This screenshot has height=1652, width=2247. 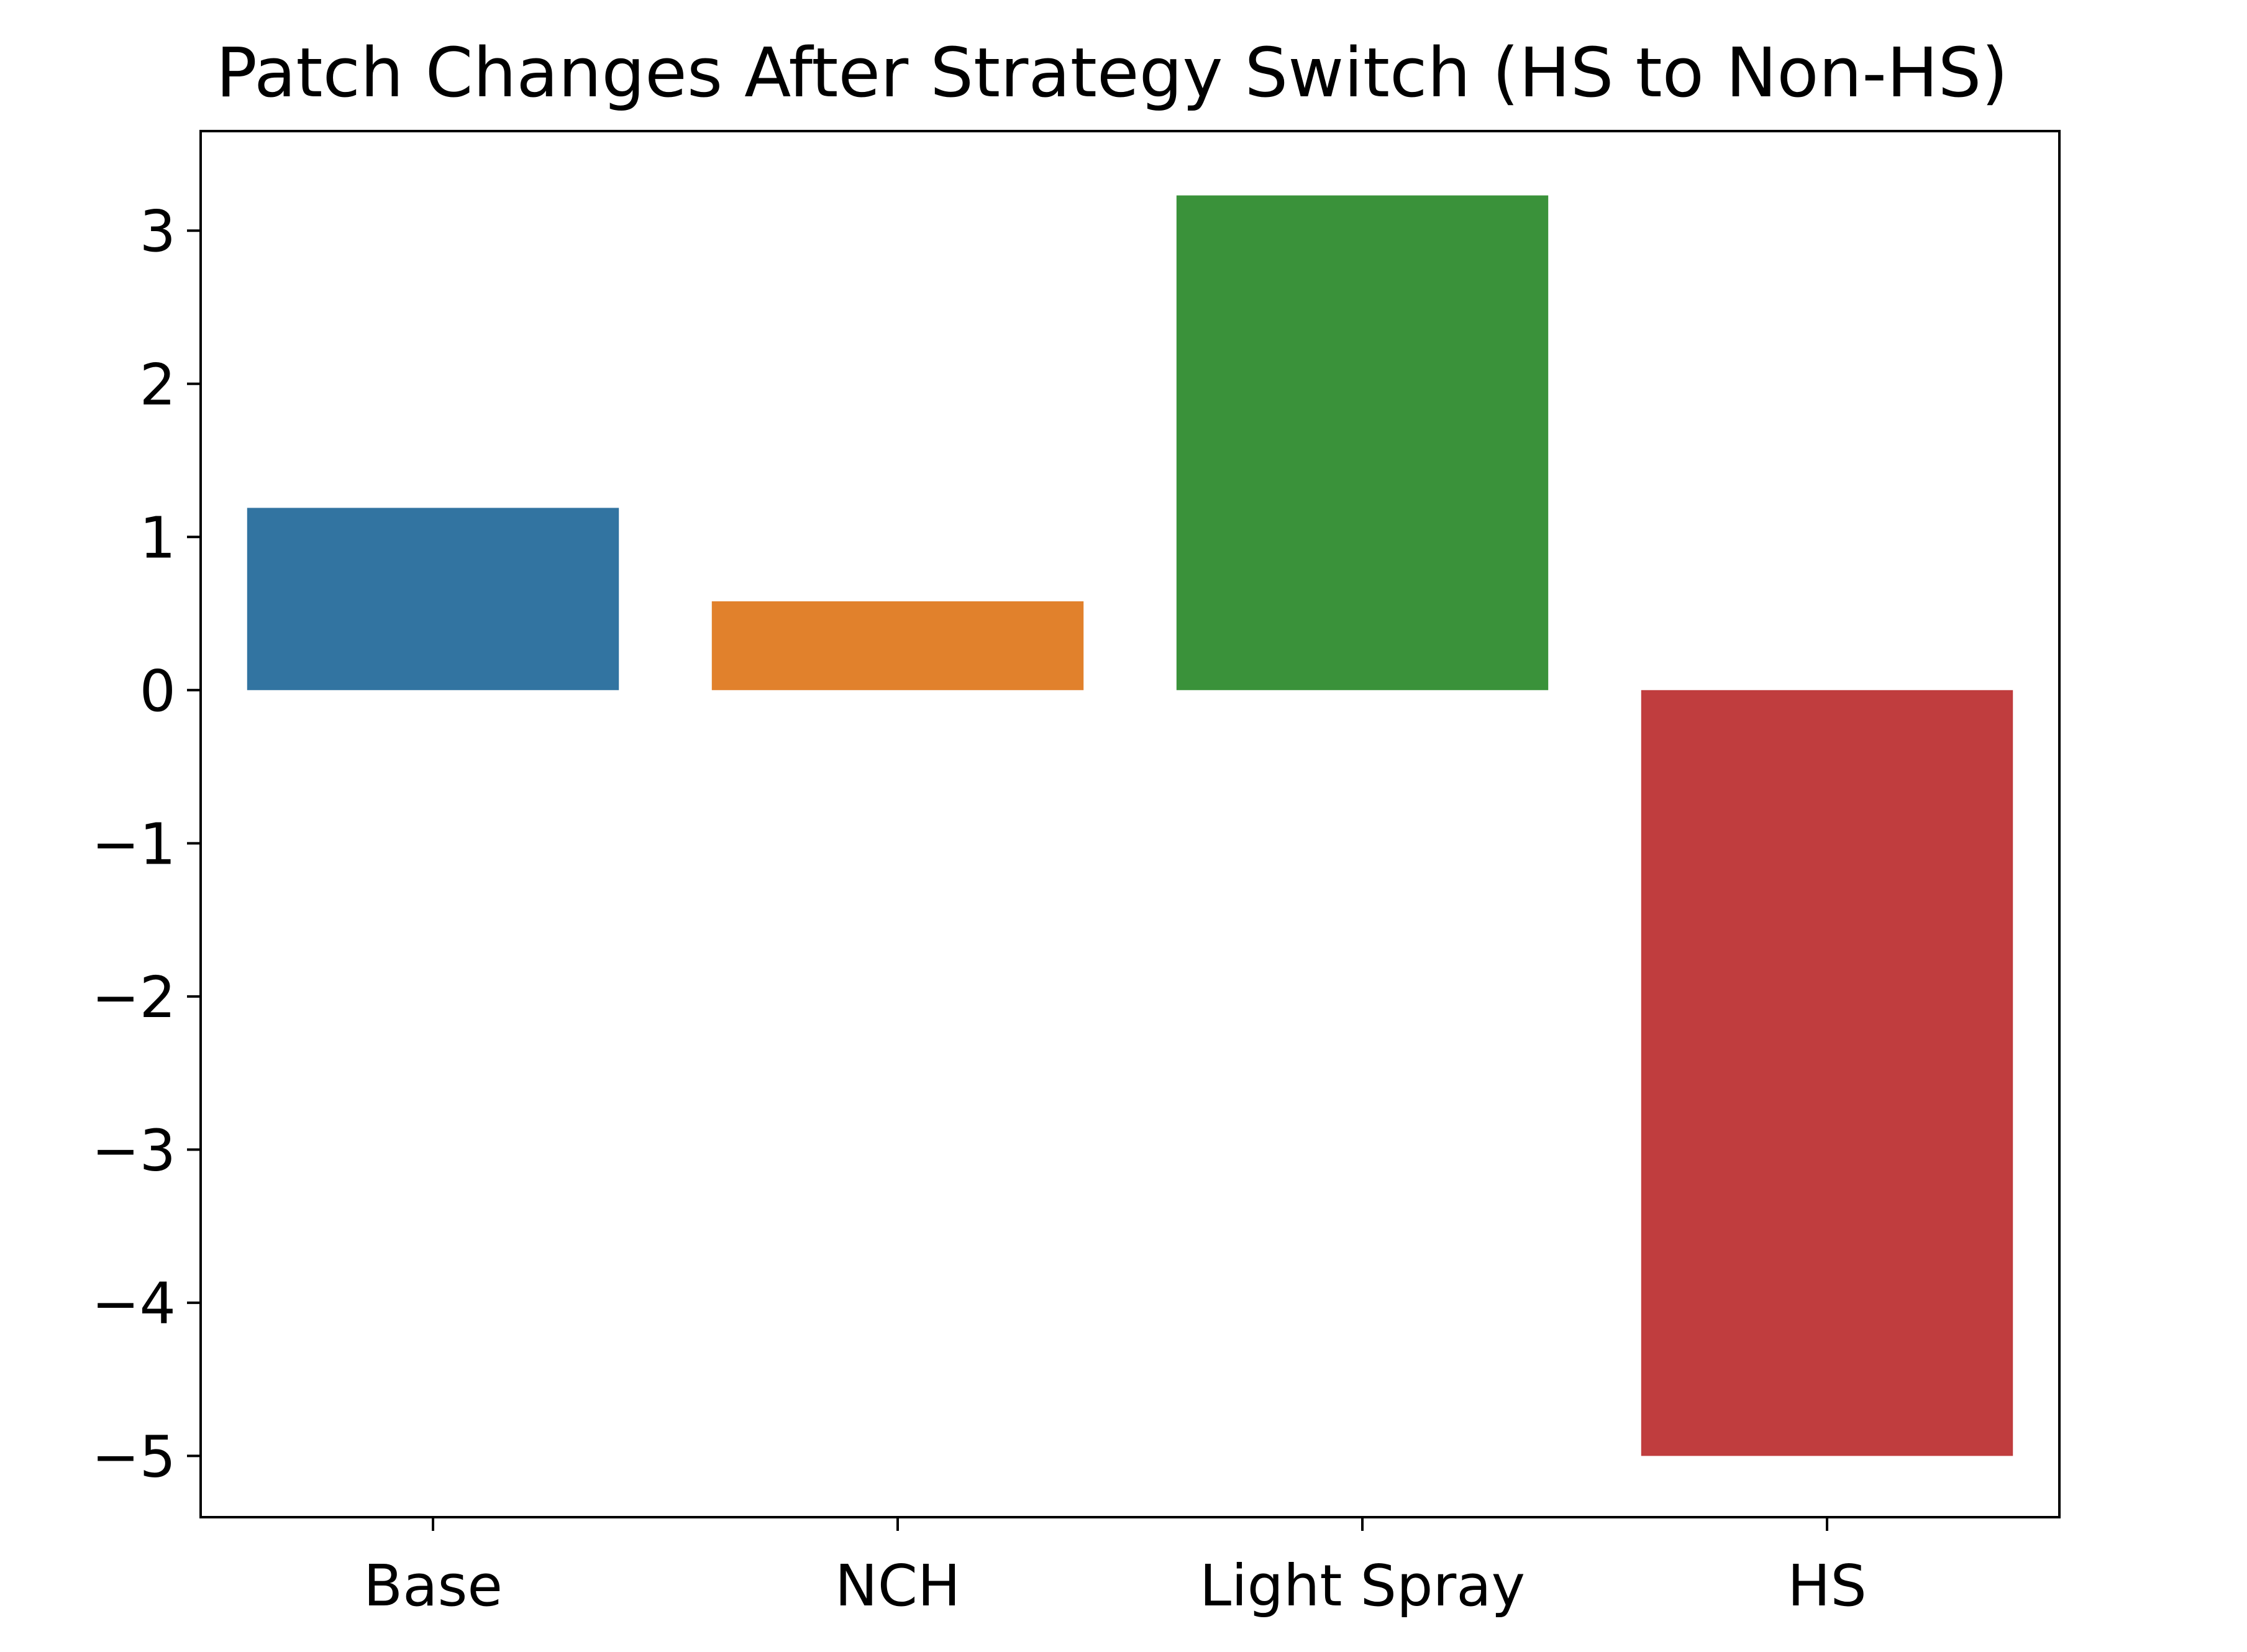 What do you see at coordinates (157, 385) in the screenshot?
I see `y-tick-label: 2` at bounding box center [157, 385].